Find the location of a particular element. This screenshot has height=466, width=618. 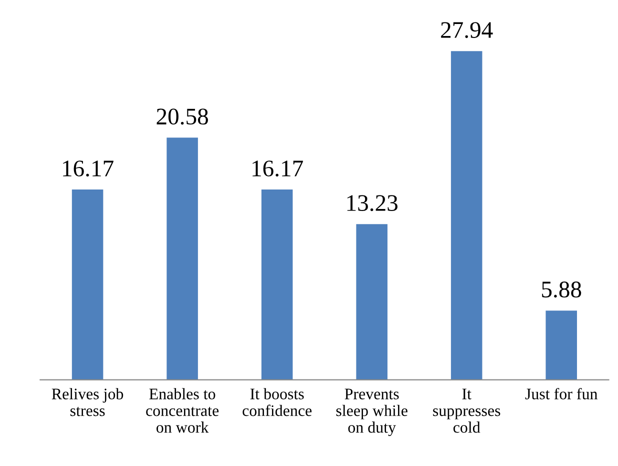

data-label: 27.94 is located at coordinates (467, 30).